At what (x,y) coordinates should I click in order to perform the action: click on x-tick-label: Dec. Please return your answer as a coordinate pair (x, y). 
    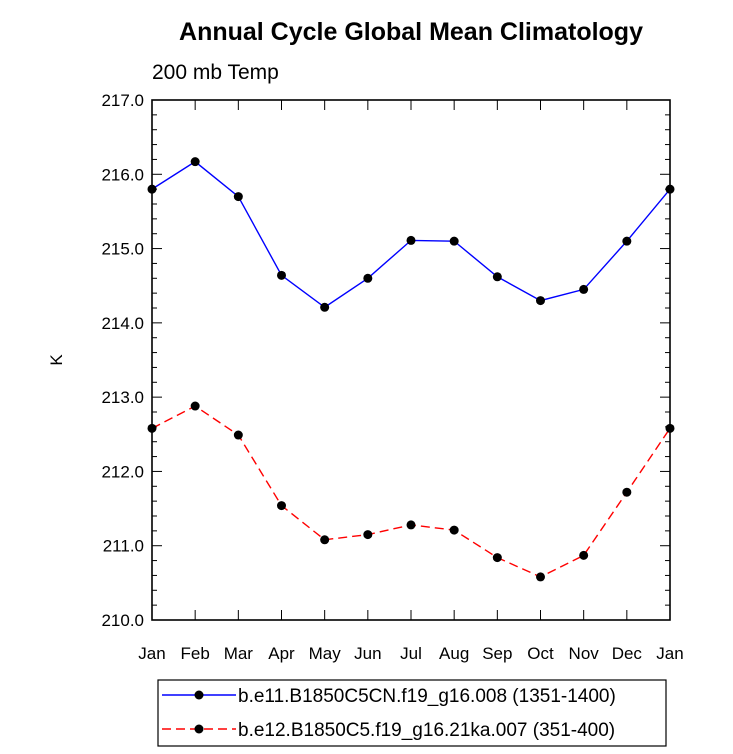
    Looking at the image, I should click on (627, 653).